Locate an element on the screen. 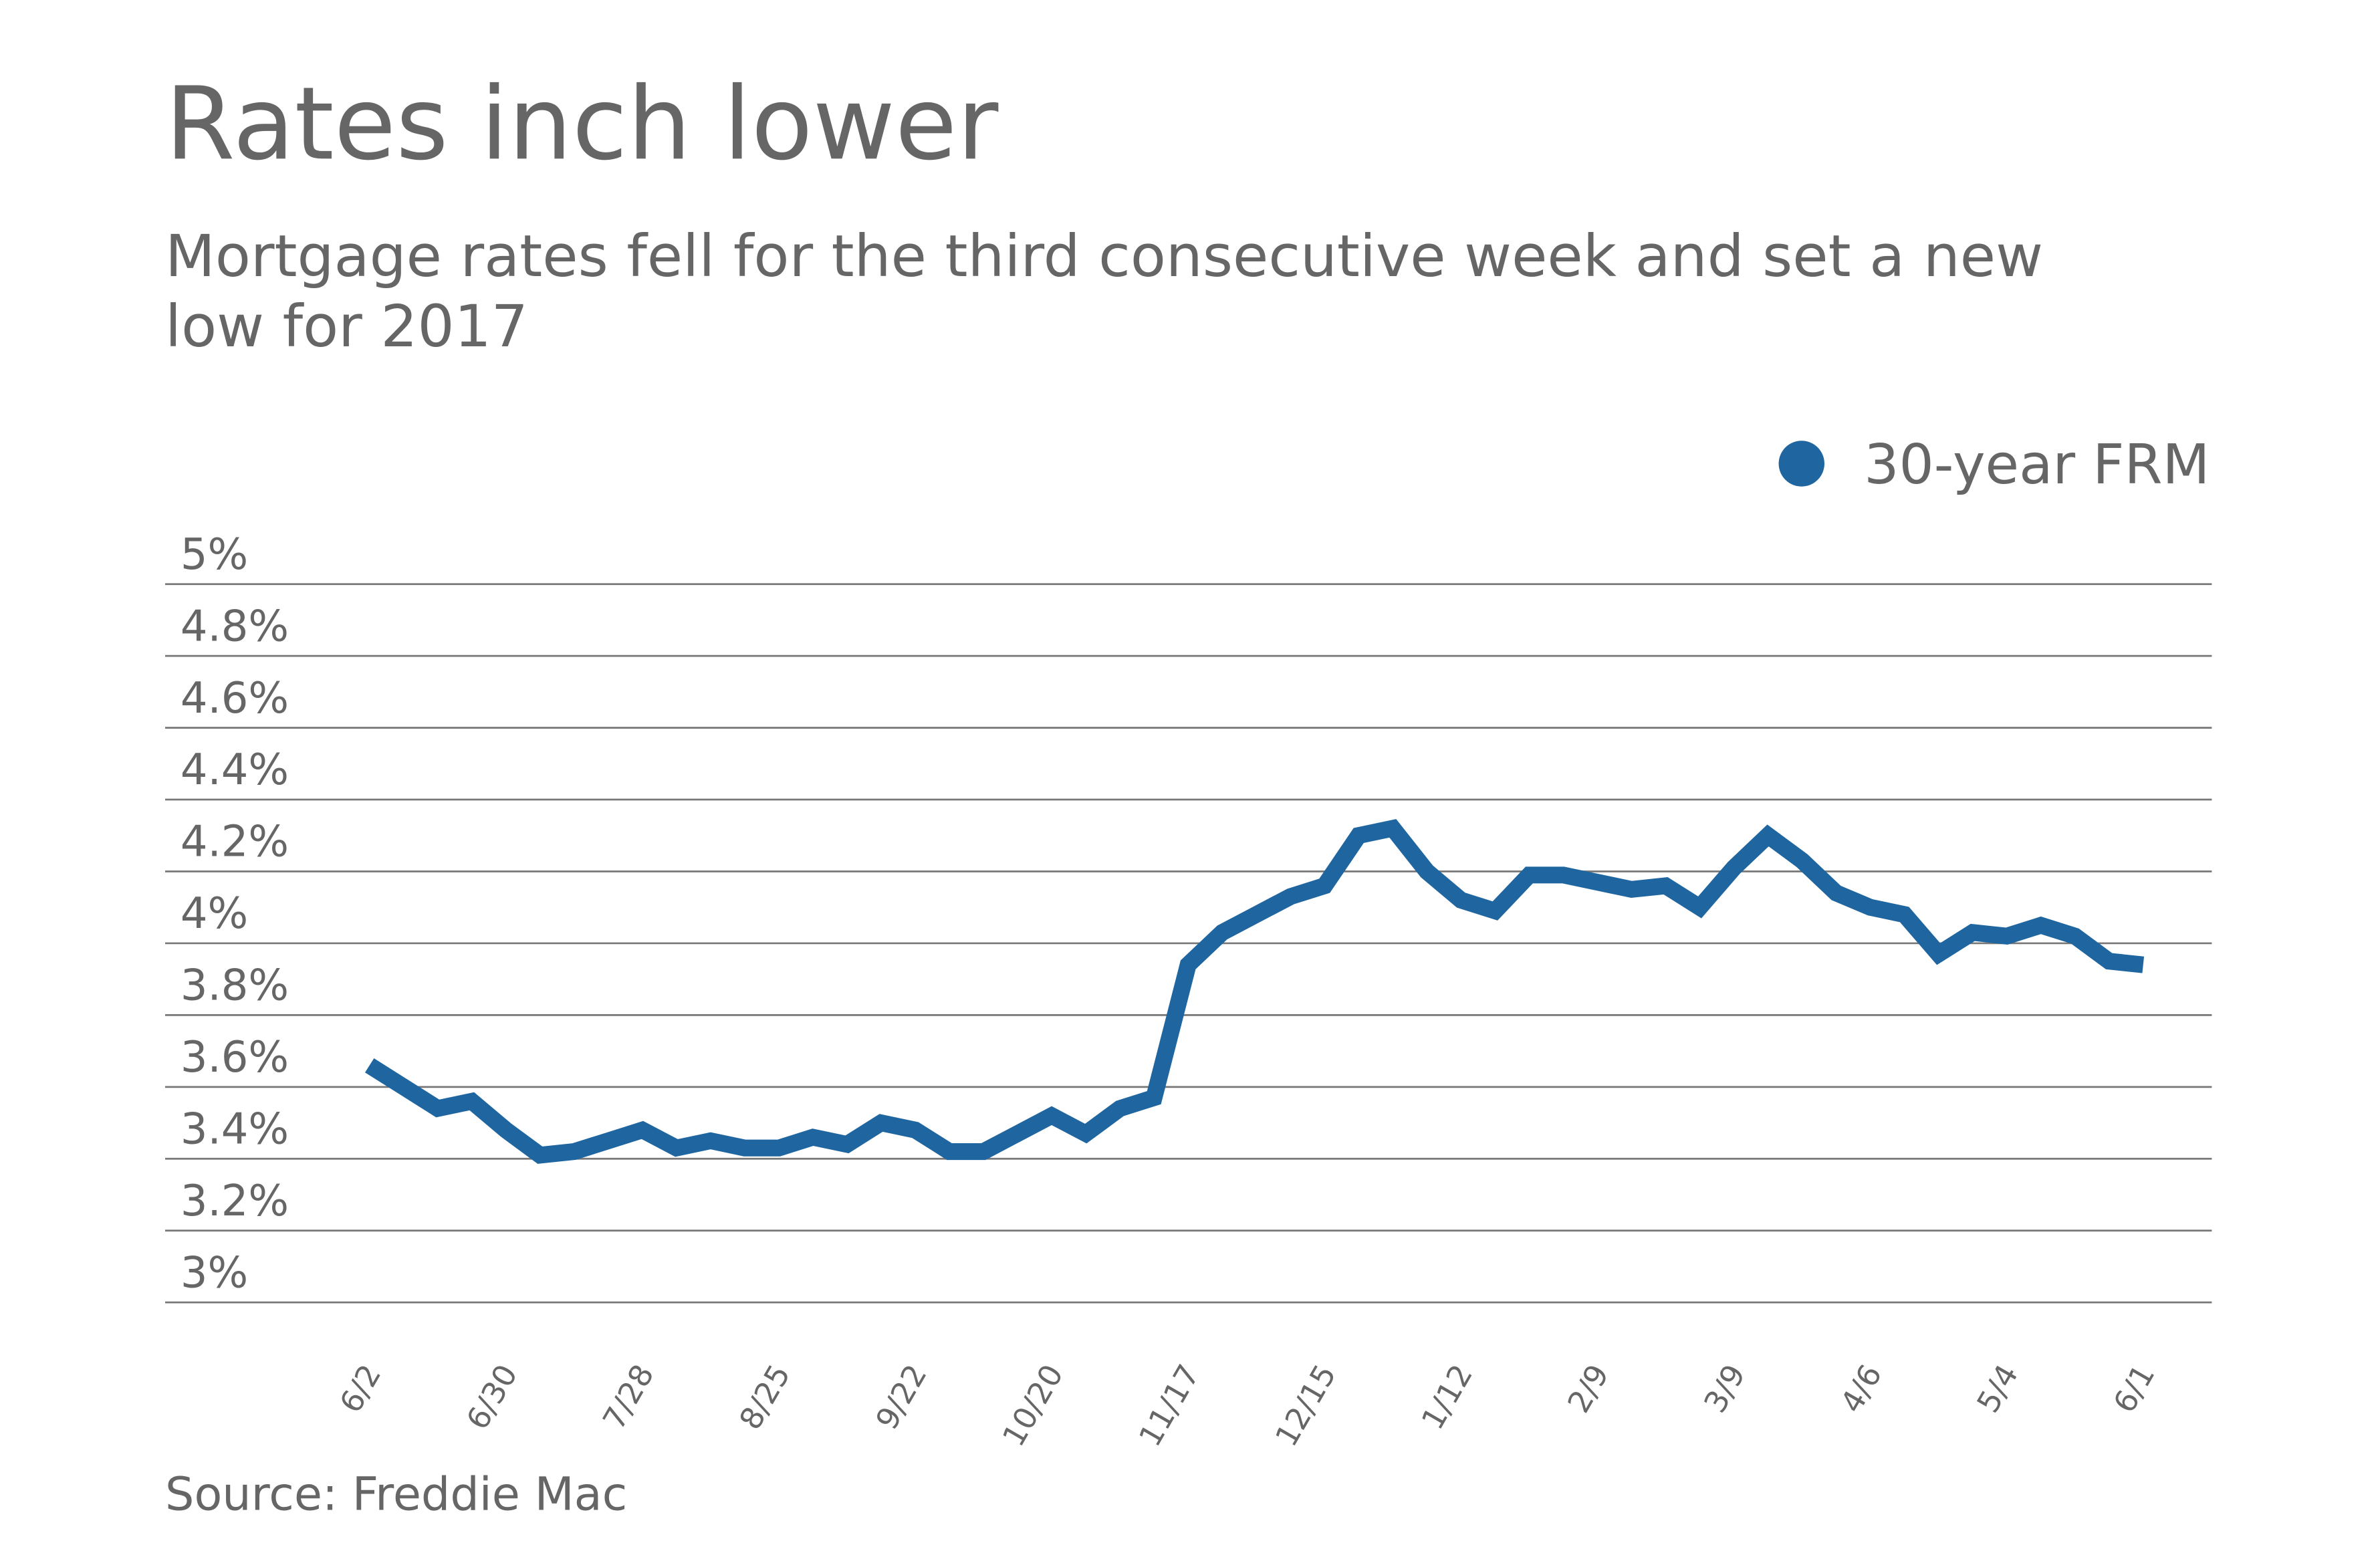 This screenshot has width=2380, height=1551. y-tick-label: 3.8% is located at coordinates (235, 986).